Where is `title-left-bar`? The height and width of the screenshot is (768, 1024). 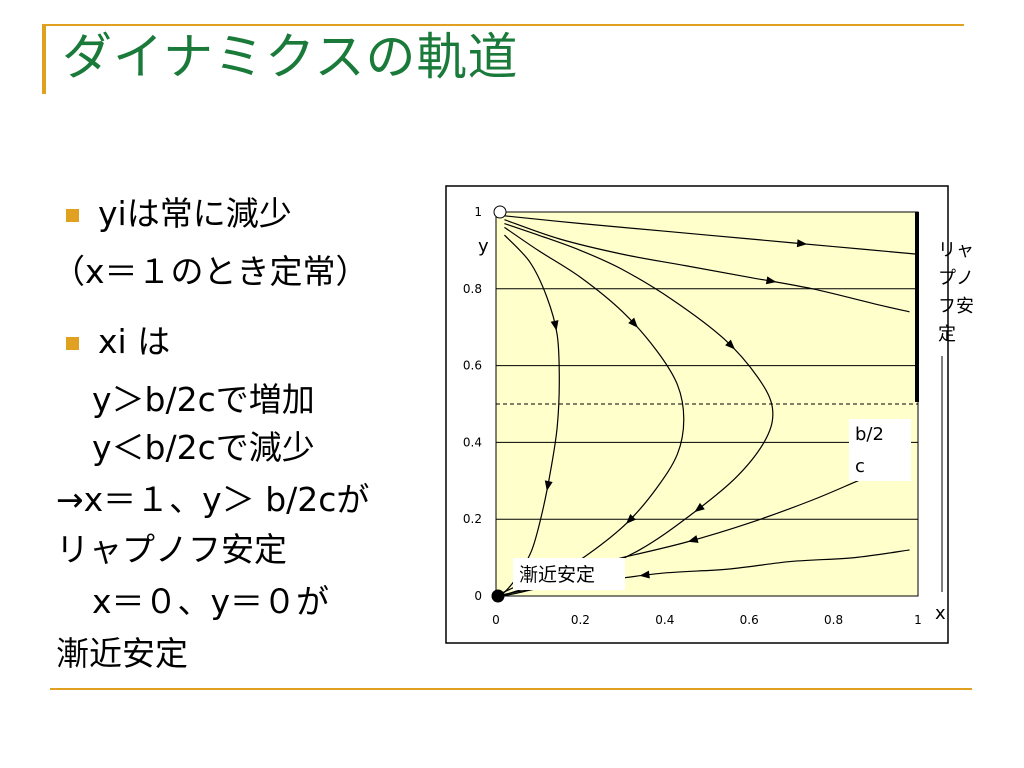
title-left-bar is located at coordinates (44, 59).